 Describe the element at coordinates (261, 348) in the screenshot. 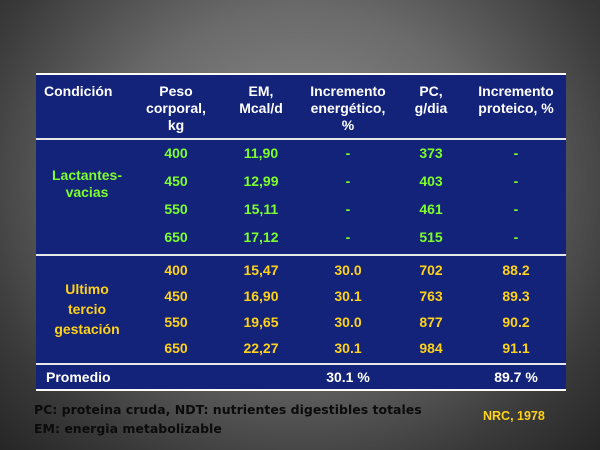

I see `group2-row-4-em: 22,27` at that location.